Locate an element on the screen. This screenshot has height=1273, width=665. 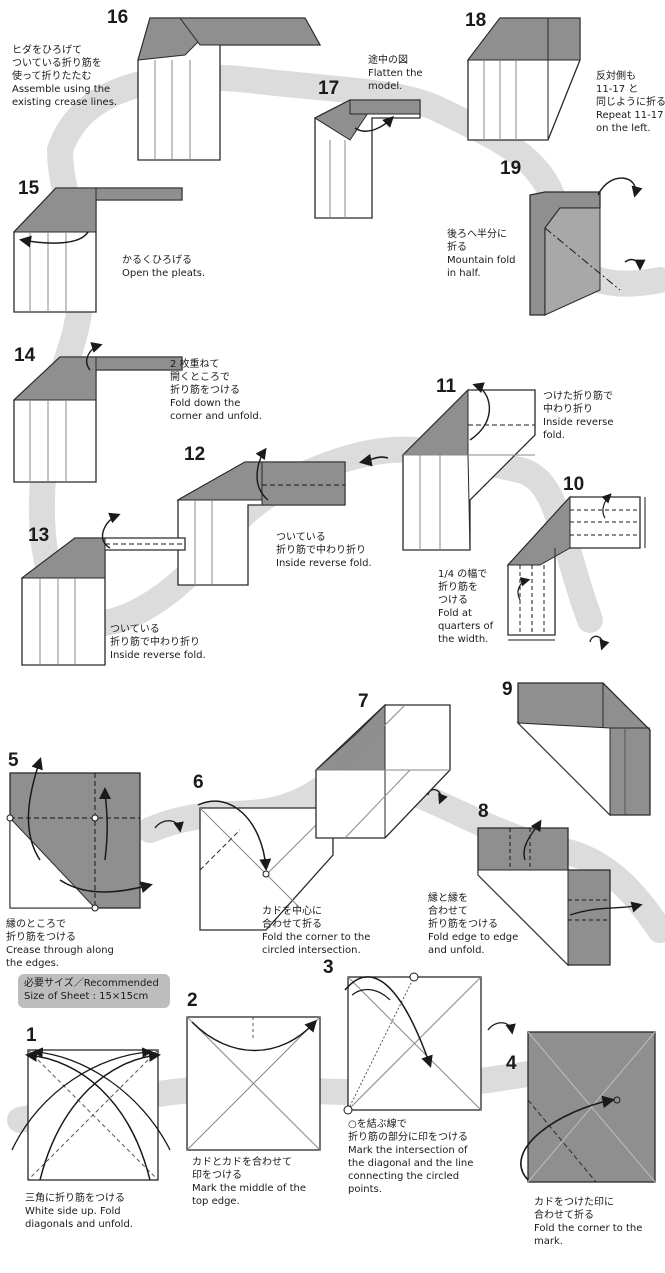
step-14-figure is located at coordinates (97, 412).